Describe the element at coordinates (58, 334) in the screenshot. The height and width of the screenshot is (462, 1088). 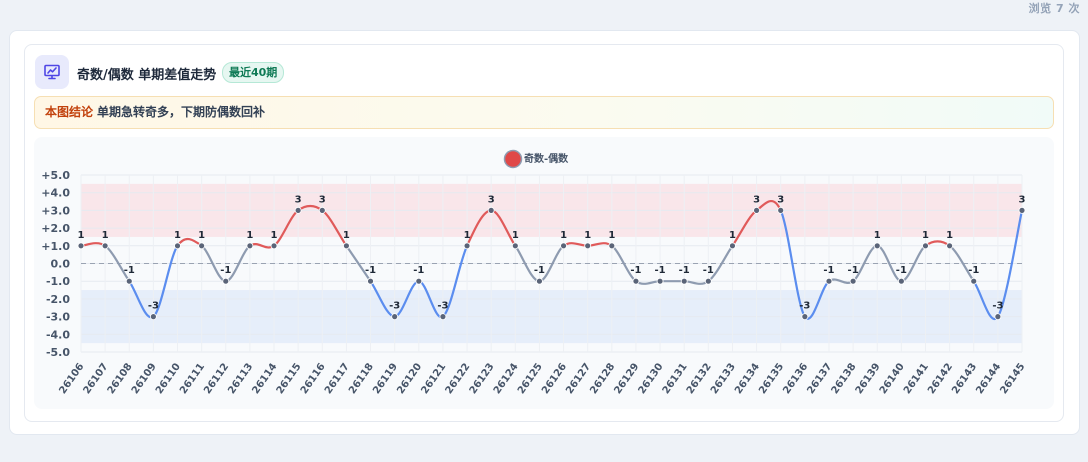
I see `y-tick-label: -4.0` at that location.